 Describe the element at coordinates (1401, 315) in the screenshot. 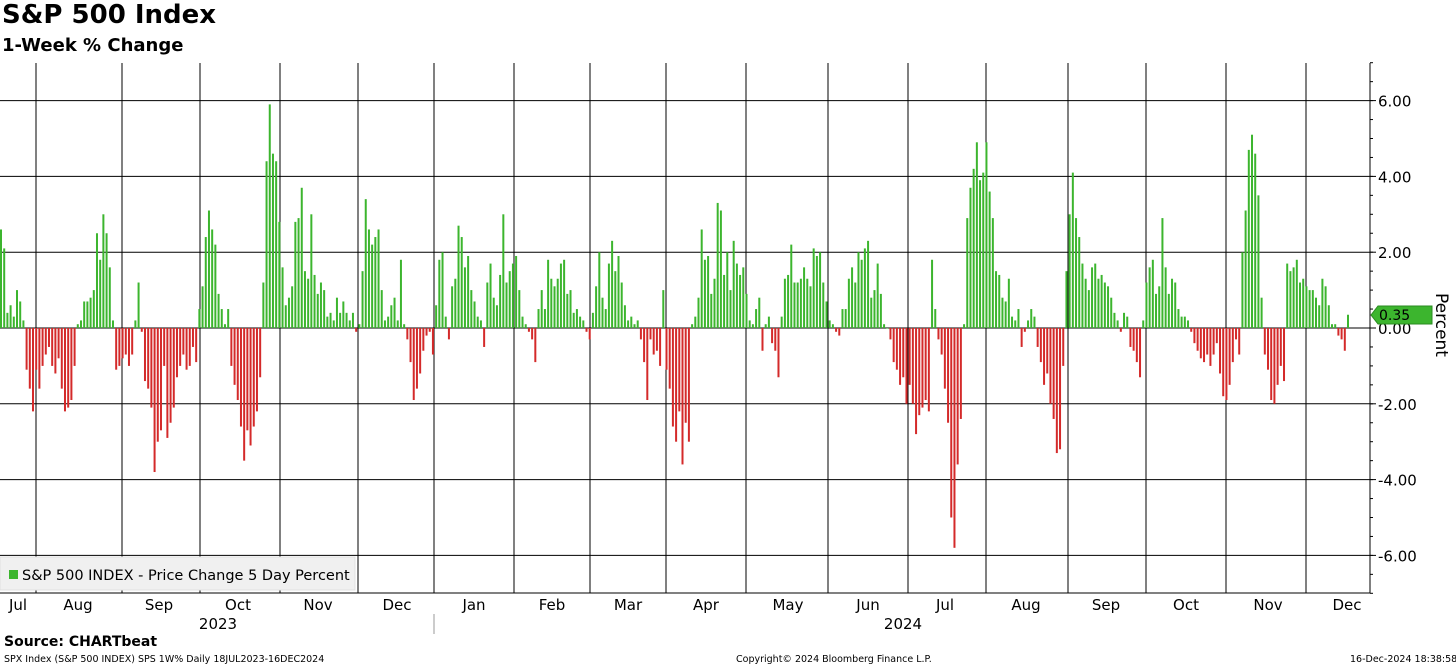

I see `last-value-marker` at that location.